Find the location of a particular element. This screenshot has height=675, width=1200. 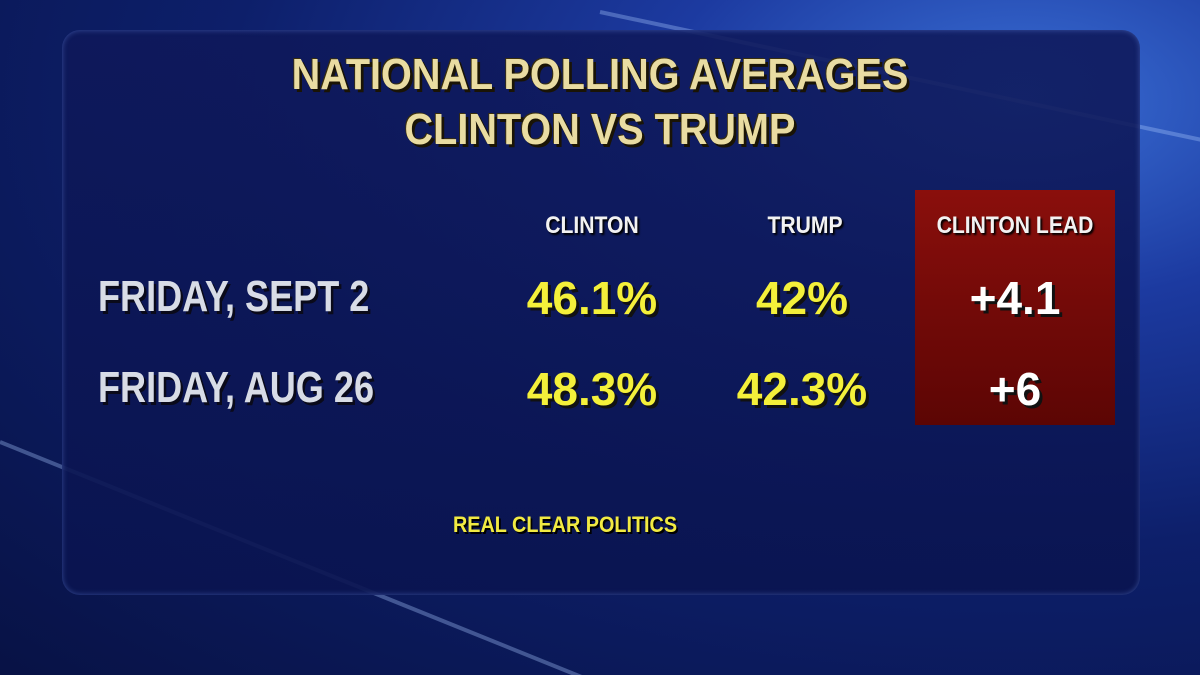

title: NATIONAL POLLING AVERAGES is located at coordinates (600, 74).